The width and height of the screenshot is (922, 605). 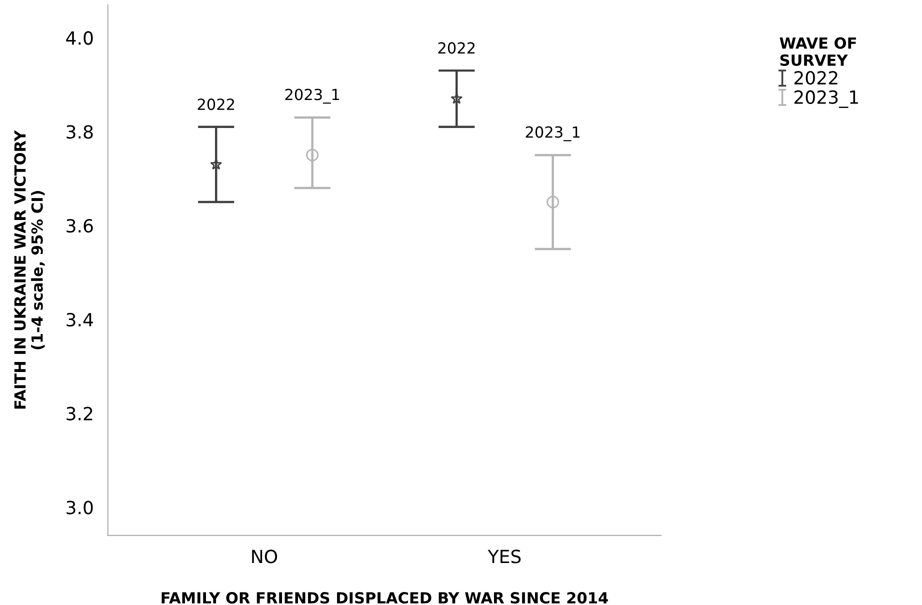 I want to click on legend-label: 2022, so click(x=816, y=78).